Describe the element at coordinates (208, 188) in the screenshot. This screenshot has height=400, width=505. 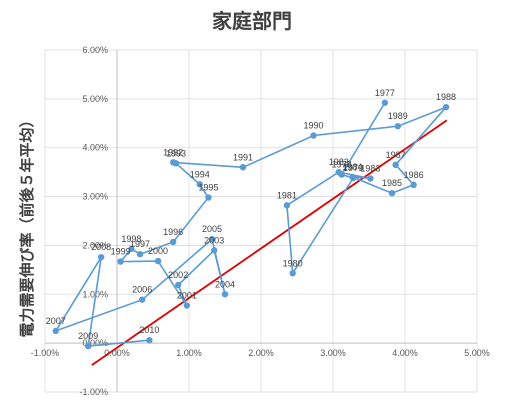
I see `data-label: 1995` at that location.